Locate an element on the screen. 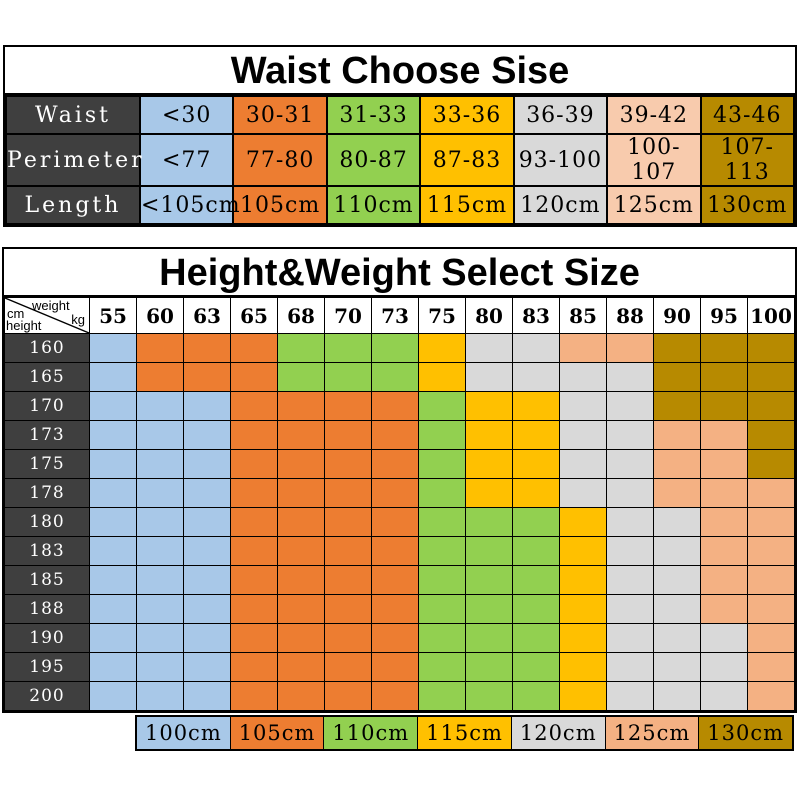  hw-table-row: 175 is located at coordinates (399, 464).